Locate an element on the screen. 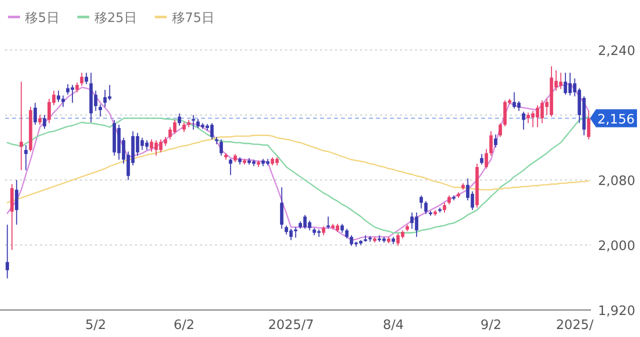 The image size is (640, 337). y-tick-label: 2,080 is located at coordinates (617, 181).